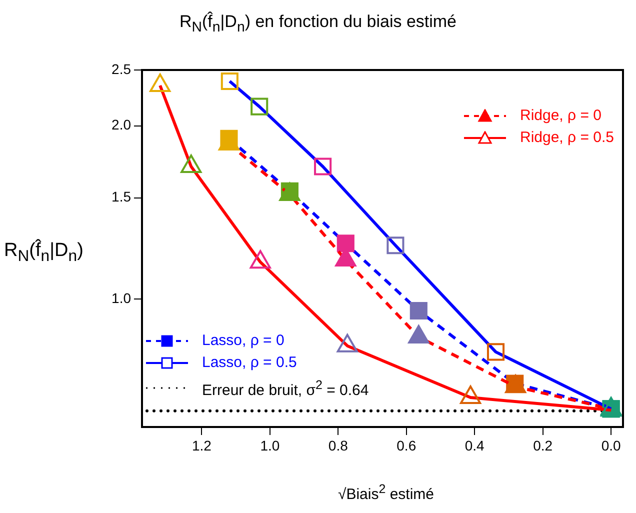  What do you see at coordinates (202, 445) in the screenshot?
I see `x-tick-label: 1.2` at bounding box center [202, 445].